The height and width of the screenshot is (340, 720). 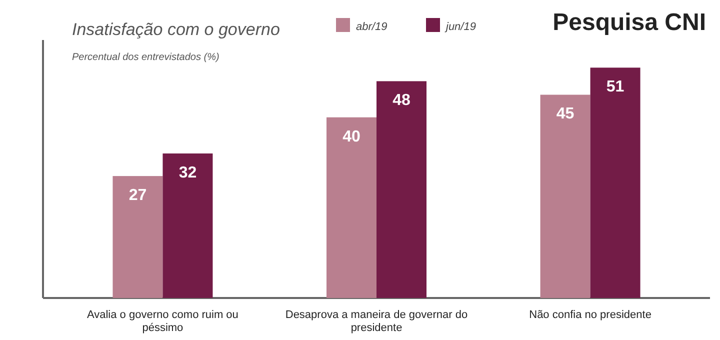 I want to click on legend-label: abr/19, so click(x=372, y=27).